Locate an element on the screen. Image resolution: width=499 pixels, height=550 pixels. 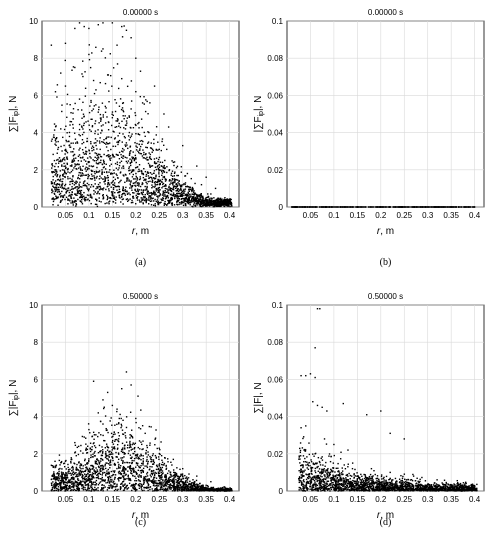
x-tick-label: 0.25 is located at coordinates (404, 215).